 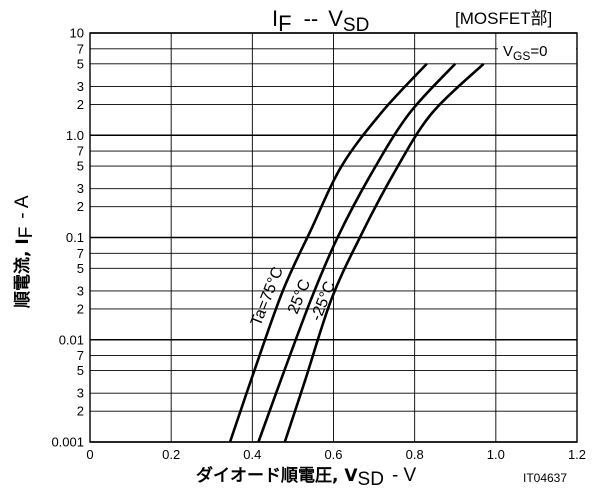 I want to click on title-second: V, so click(x=335, y=18).